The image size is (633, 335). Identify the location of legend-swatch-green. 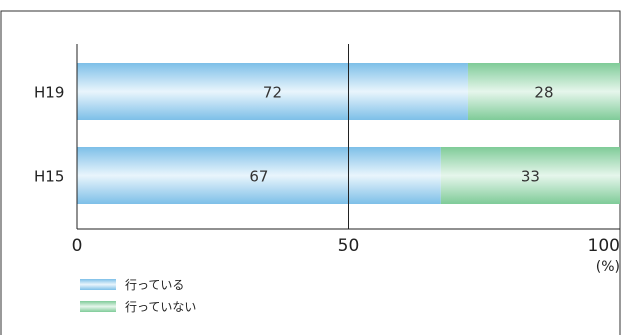
(98, 306).